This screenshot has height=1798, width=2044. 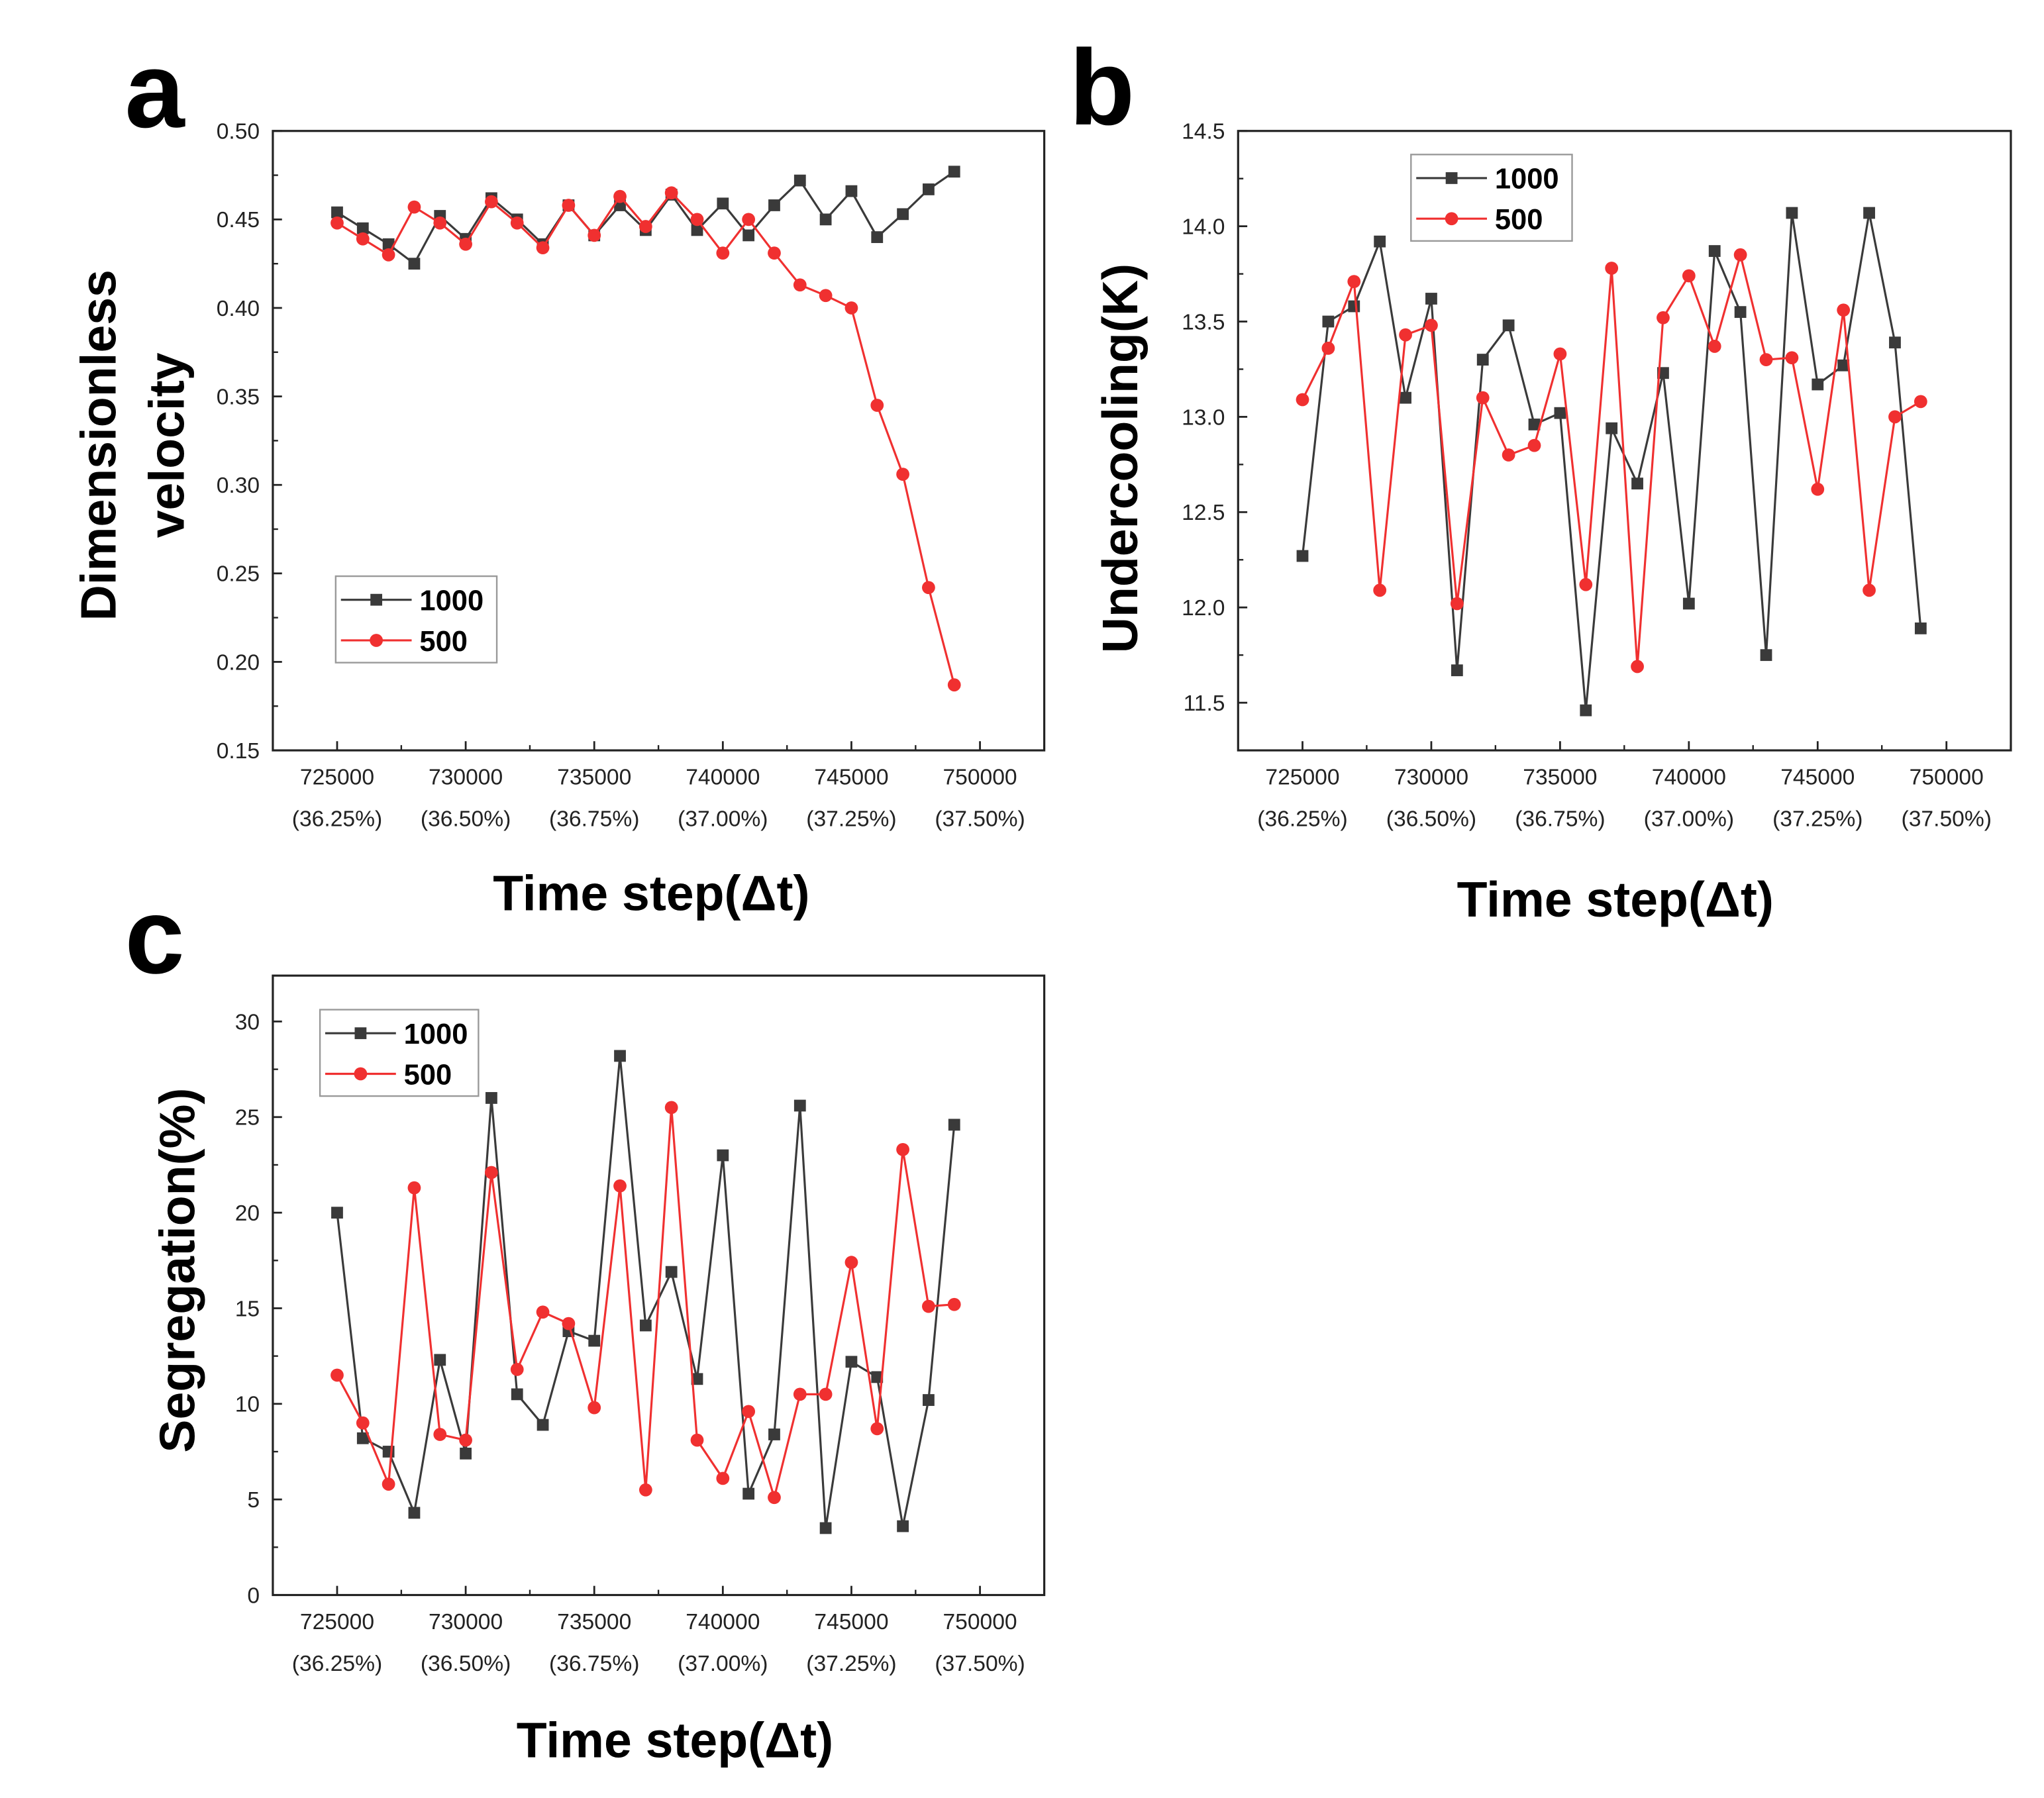 I want to click on y-tick-label: 15, so click(x=247, y=1309).